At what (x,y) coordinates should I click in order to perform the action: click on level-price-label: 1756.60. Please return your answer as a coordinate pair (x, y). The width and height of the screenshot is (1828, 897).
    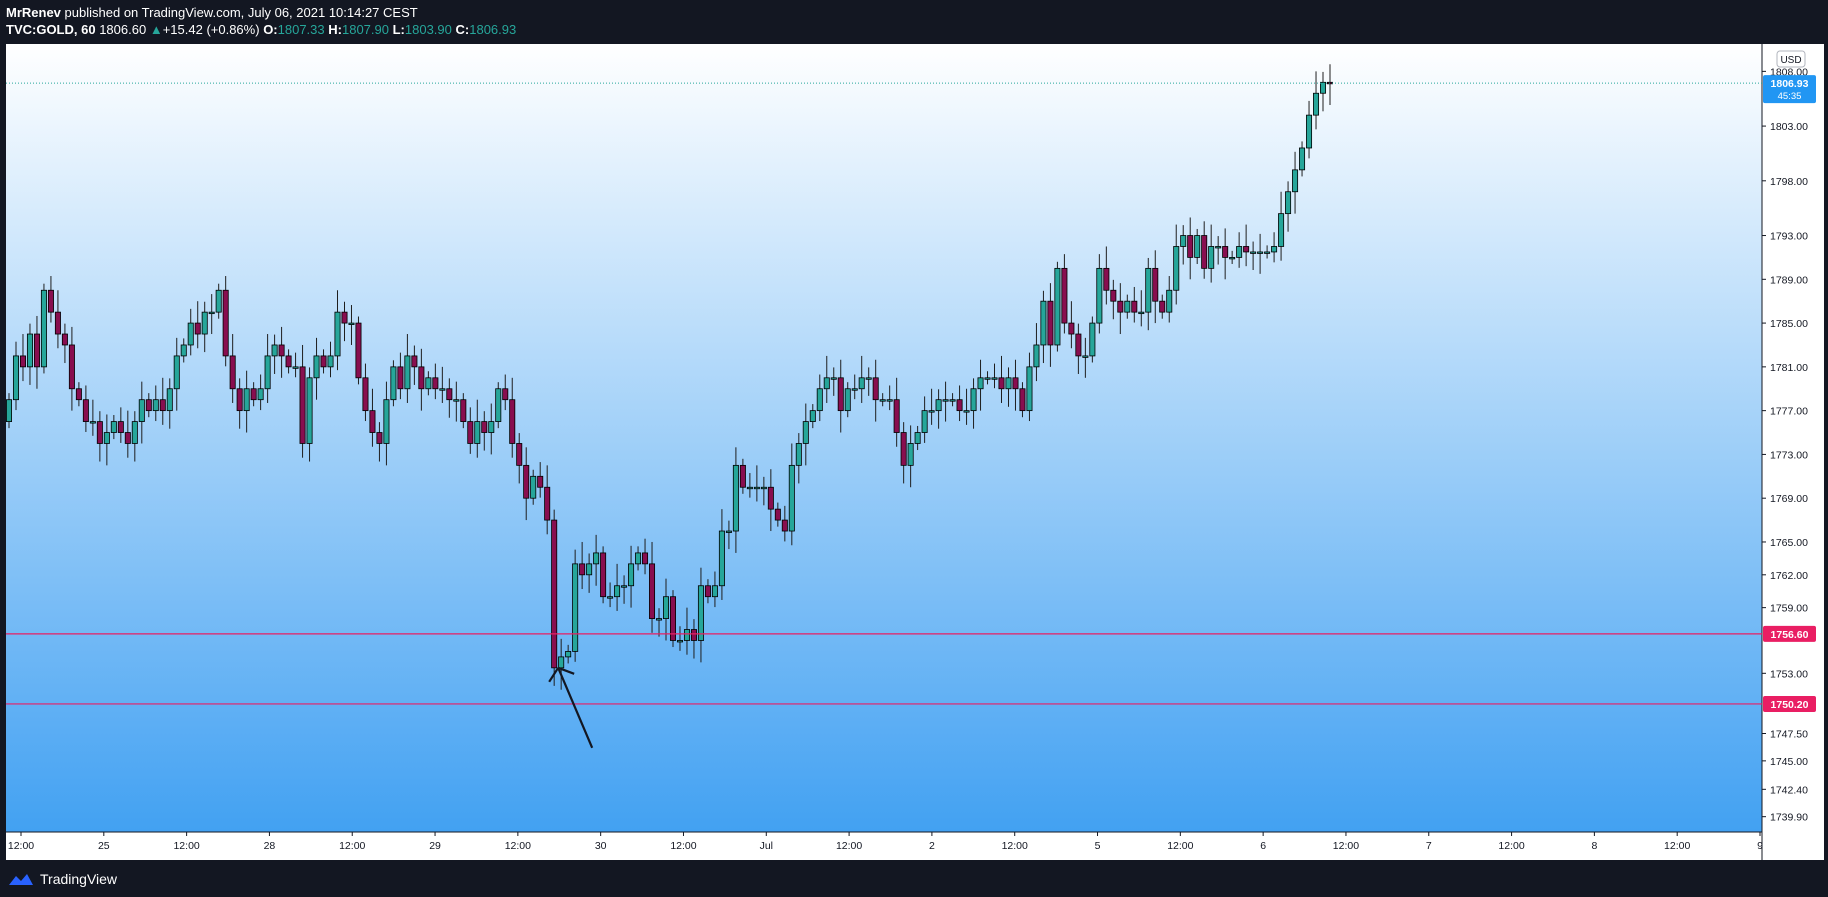
    Looking at the image, I should click on (1790, 635).